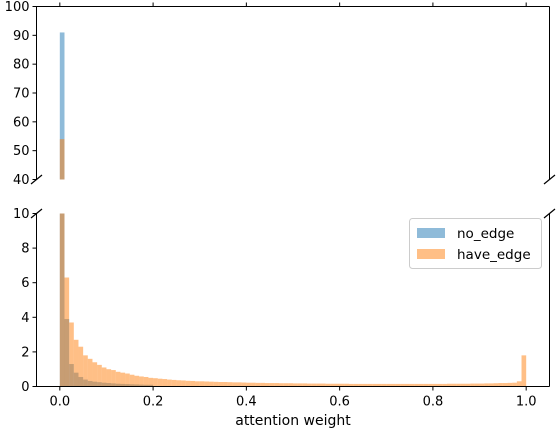  Describe the element at coordinates (25, 387) in the screenshot. I see `y-tick-label: 0` at that location.